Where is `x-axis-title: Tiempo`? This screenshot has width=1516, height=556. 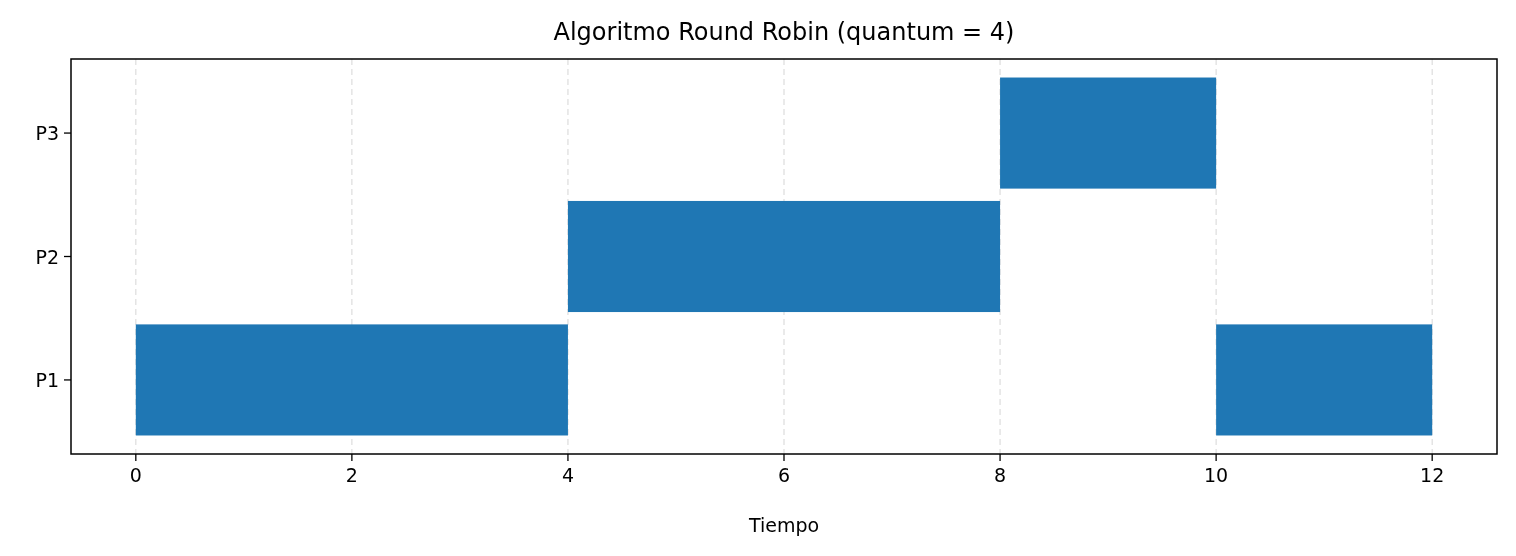
x-axis-title: Tiempo is located at coordinates (783, 525).